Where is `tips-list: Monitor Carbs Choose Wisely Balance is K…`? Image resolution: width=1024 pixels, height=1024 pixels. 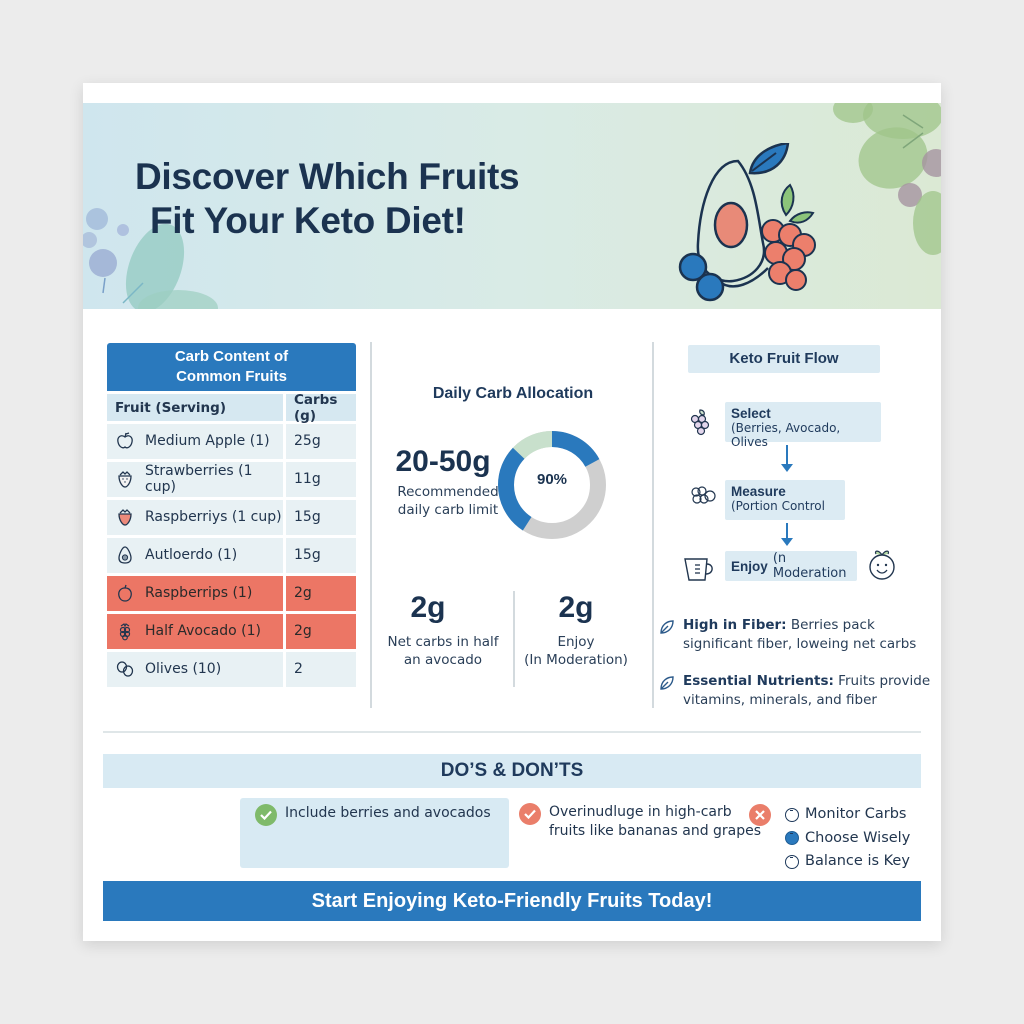
tips-list: Monitor Carbs Choose Wisely Balance is K… is located at coordinates (847, 838).